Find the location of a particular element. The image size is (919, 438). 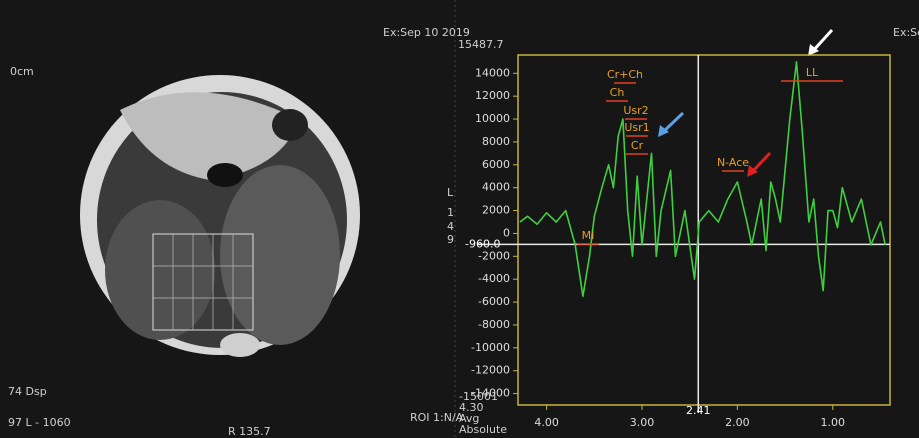

x-tick-label: 4.00 is located at coordinates (546, 422).